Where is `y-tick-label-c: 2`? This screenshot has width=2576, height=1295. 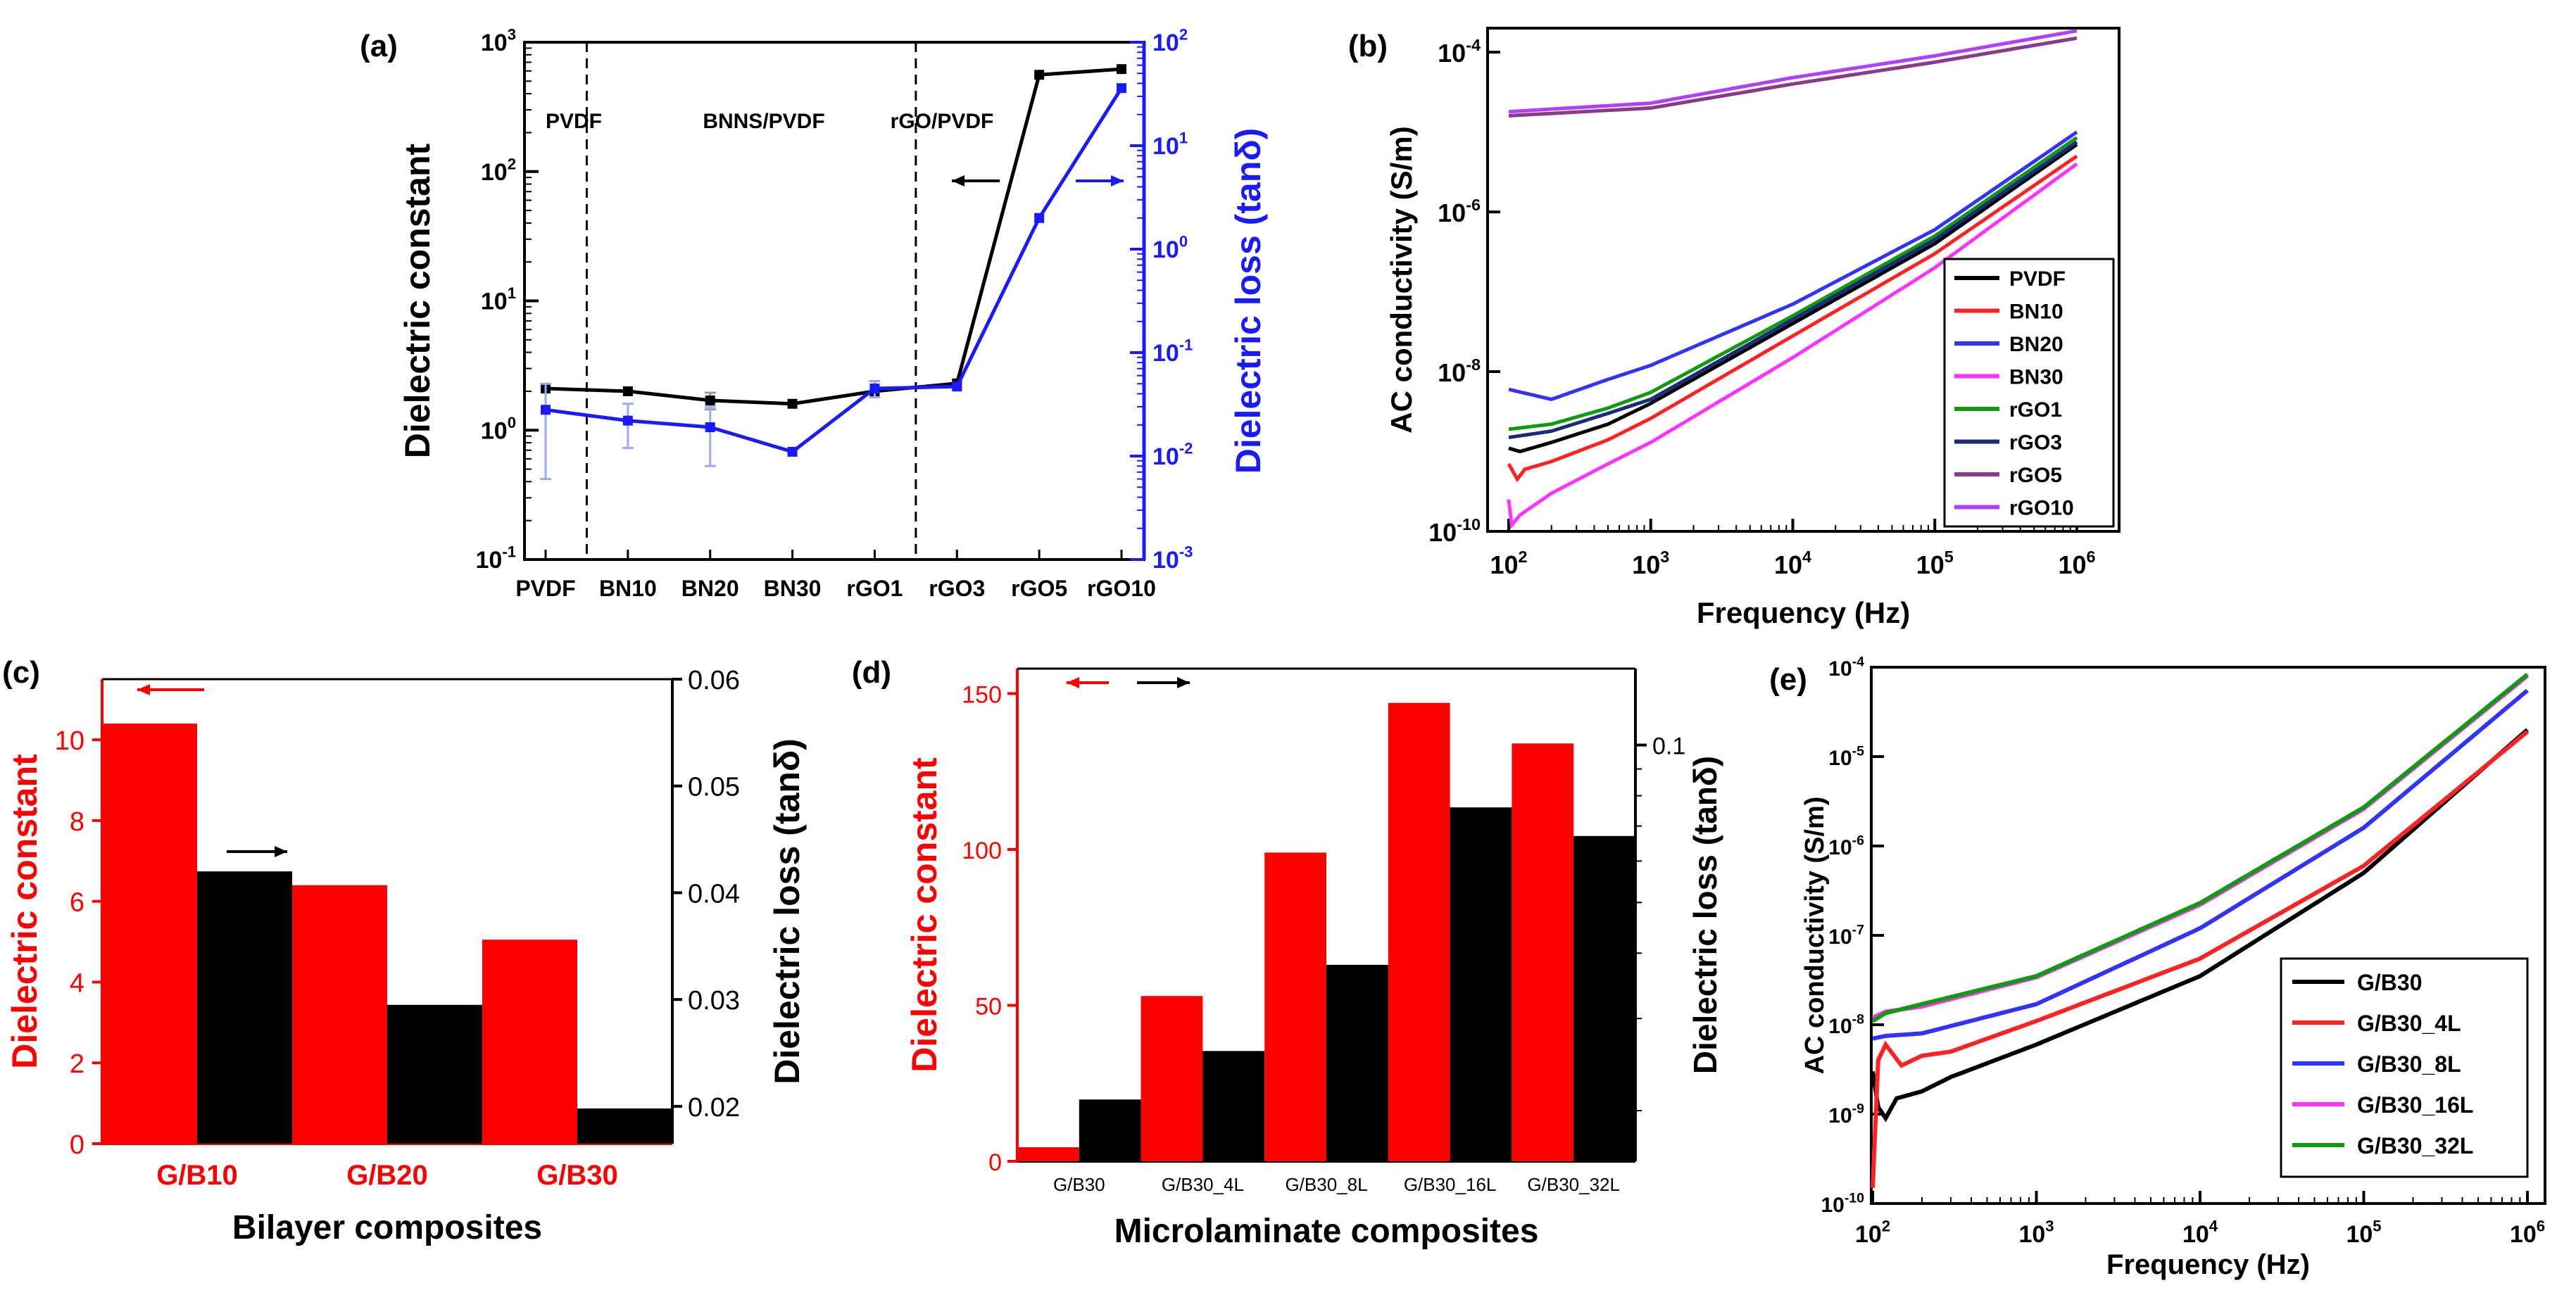
y-tick-label-c: 2 is located at coordinates (77, 1064).